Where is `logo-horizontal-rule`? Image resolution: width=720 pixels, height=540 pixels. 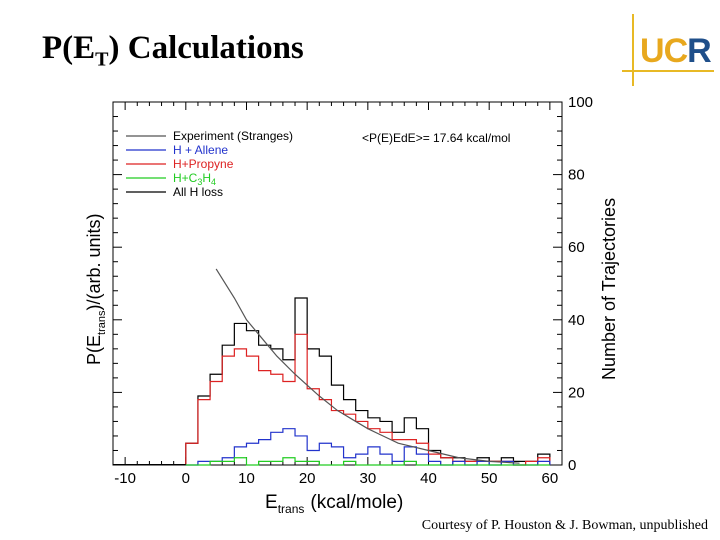 logo-horizontal-rule is located at coordinates (668, 71).